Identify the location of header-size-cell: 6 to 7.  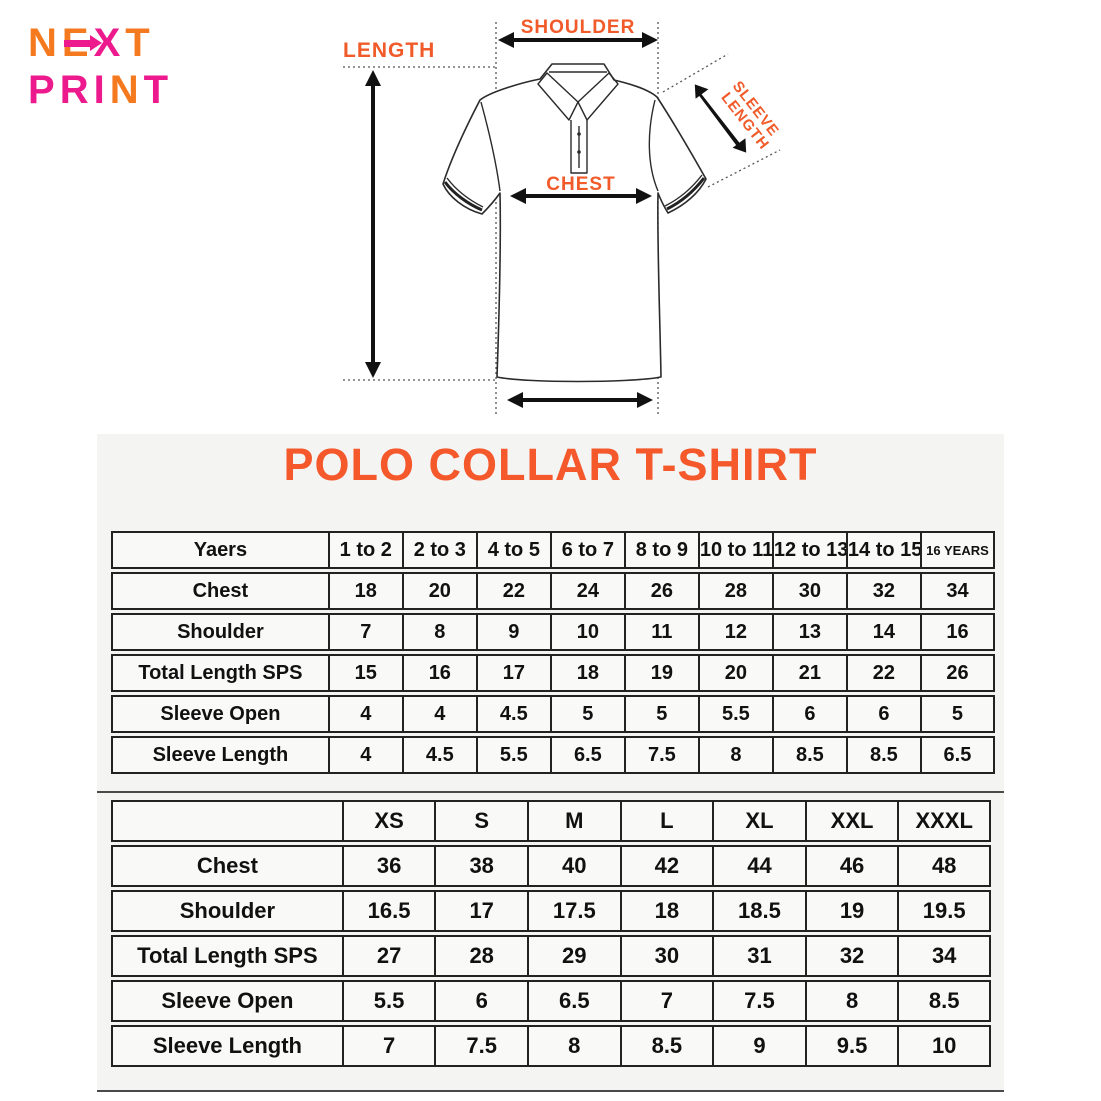
(587, 550).